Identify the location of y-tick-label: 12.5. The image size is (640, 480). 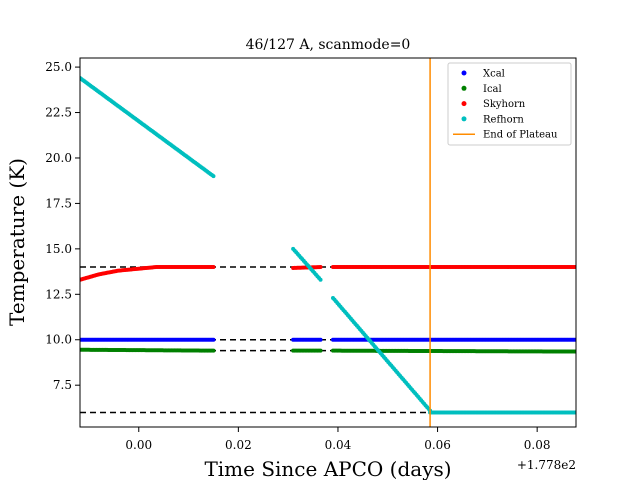
(58, 294).